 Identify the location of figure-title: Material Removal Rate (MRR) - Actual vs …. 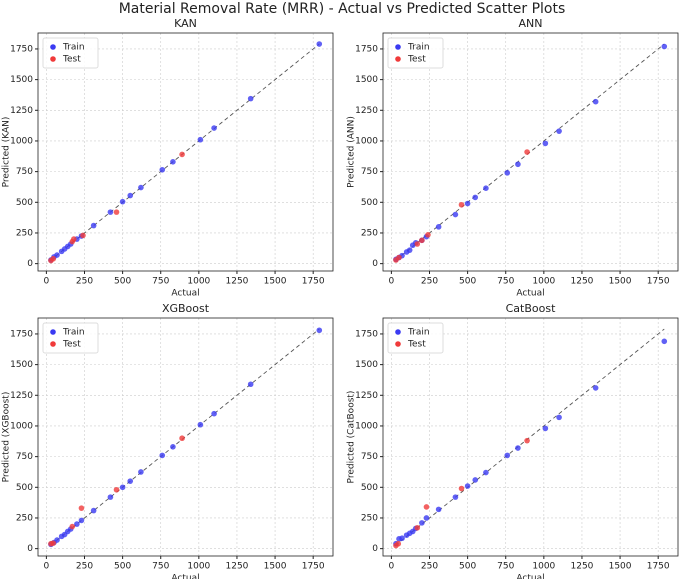
(342, 9).